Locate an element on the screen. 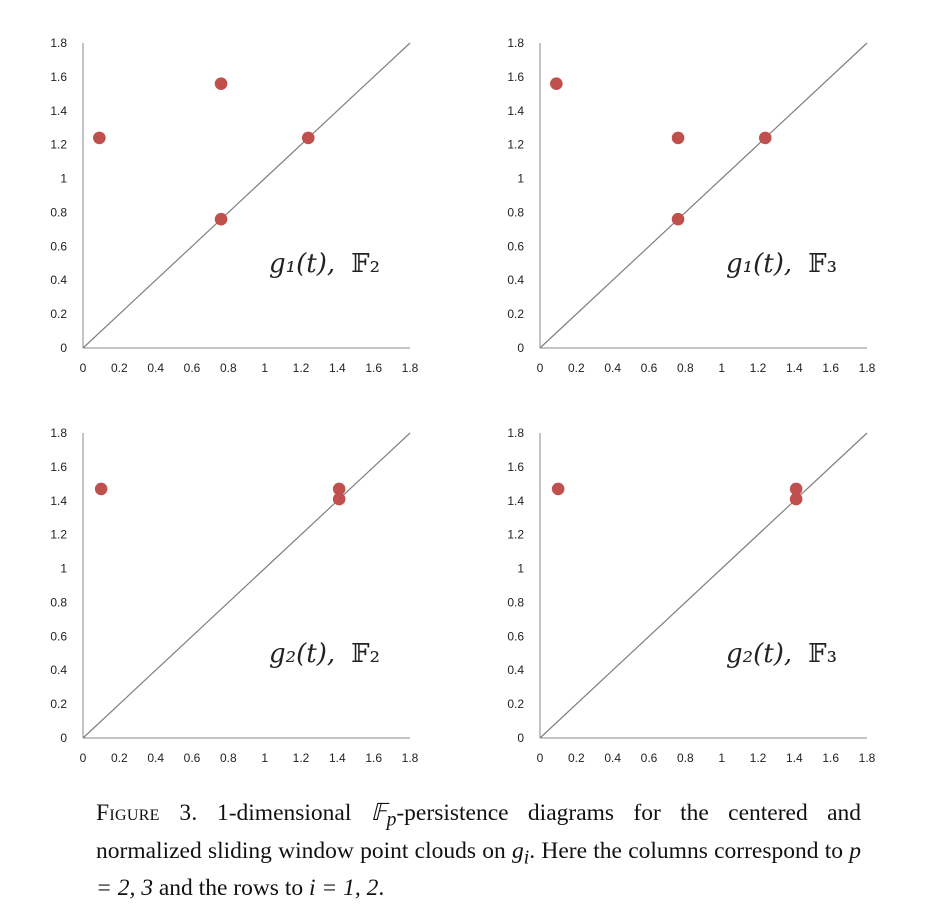 Image resolution: width=943 pixels, height=904 pixels. caption-math-i: i = 1, 2 is located at coordinates (343, 888).